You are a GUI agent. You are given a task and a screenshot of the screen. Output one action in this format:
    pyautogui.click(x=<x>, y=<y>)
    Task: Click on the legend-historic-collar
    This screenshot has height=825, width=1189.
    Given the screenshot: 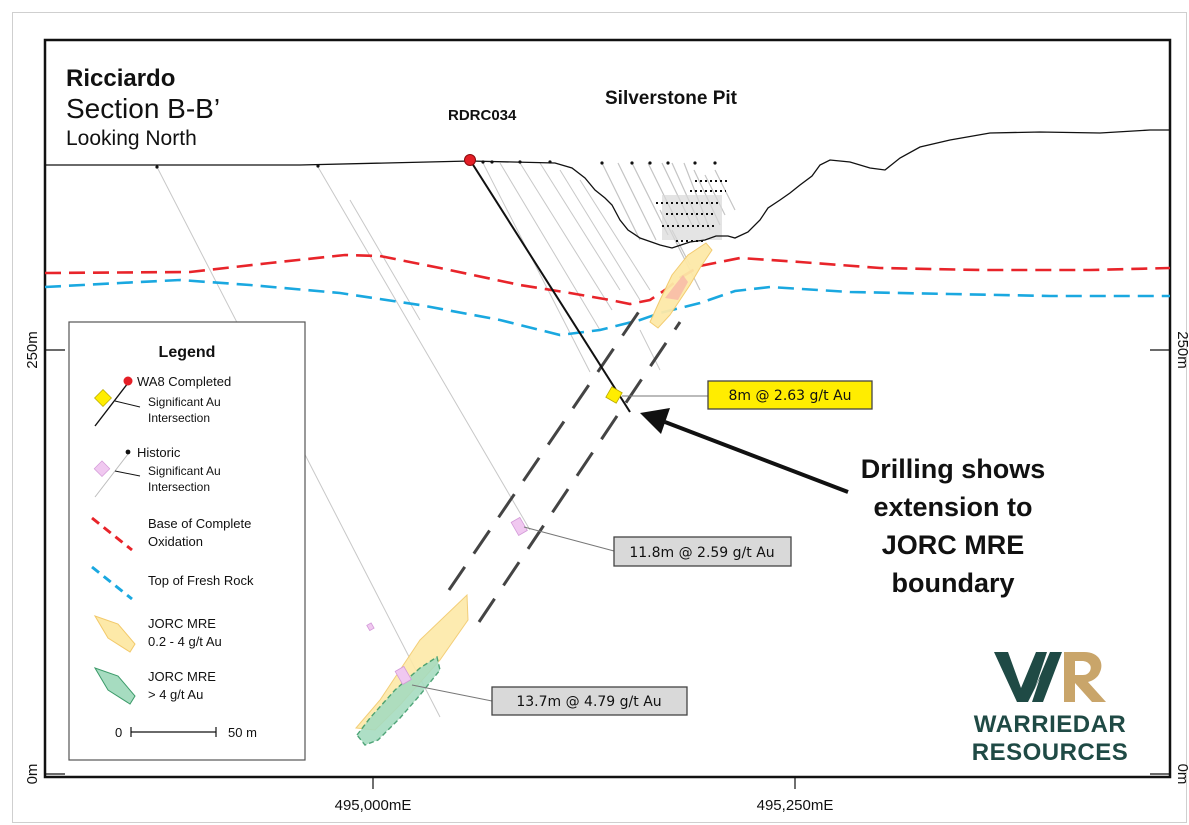 What is the action you would take?
    pyautogui.click(x=128, y=452)
    